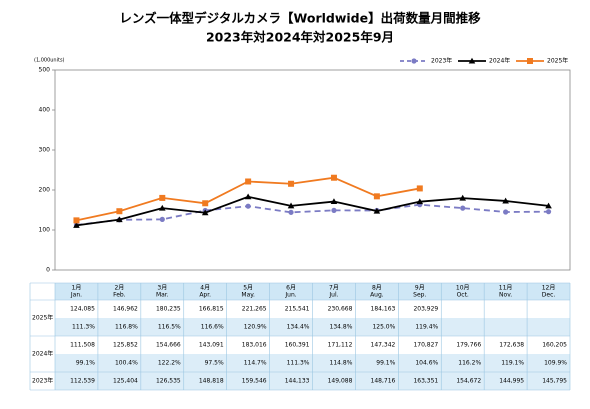 The height and width of the screenshot is (409, 590). Describe the element at coordinates (298, 327) in the screenshot. I see `ratio-label: 134.4%` at that location.